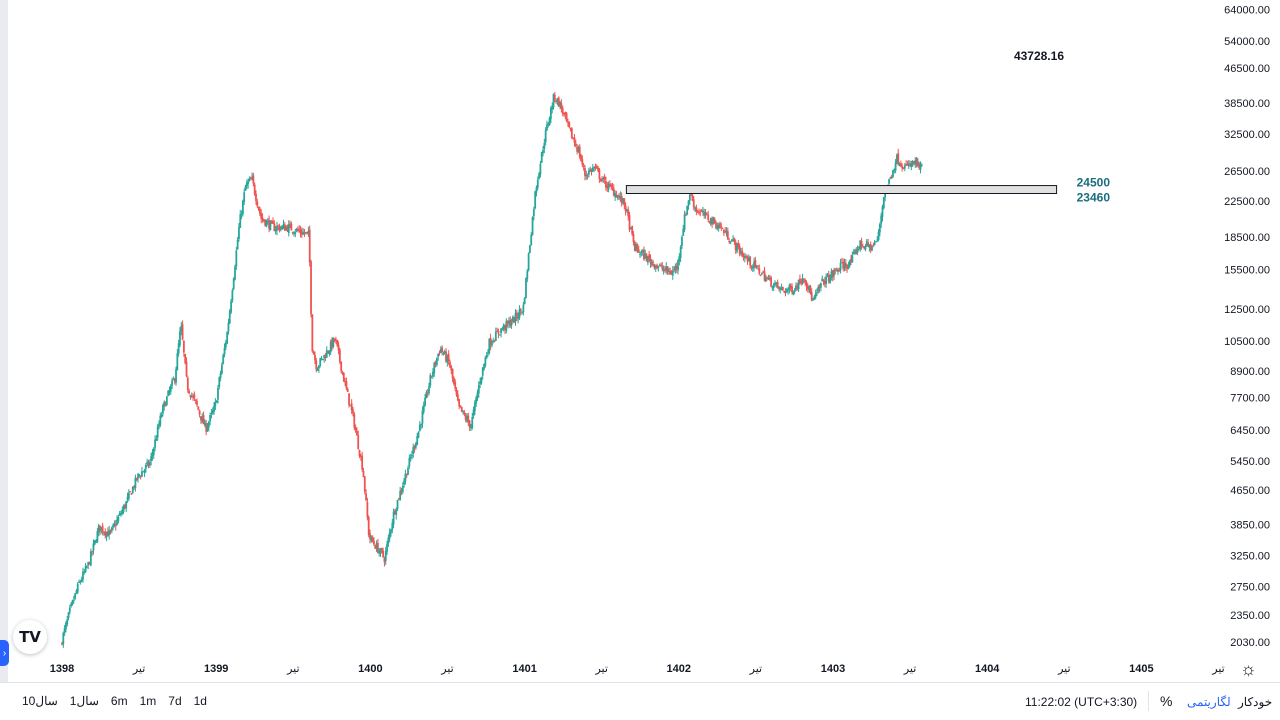  Describe the element at coordinates (1081, 702) in the screenshot. I see `time-readout: 11:22:02 (UTC+3:30)` at that location.